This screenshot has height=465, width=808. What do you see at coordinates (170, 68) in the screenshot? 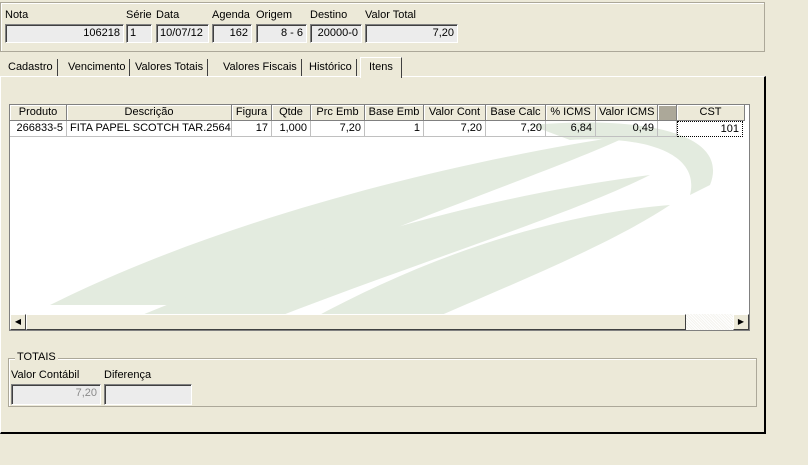
I see `tab-valores-totais: Valores Totais` at bounding box center [170, 68].